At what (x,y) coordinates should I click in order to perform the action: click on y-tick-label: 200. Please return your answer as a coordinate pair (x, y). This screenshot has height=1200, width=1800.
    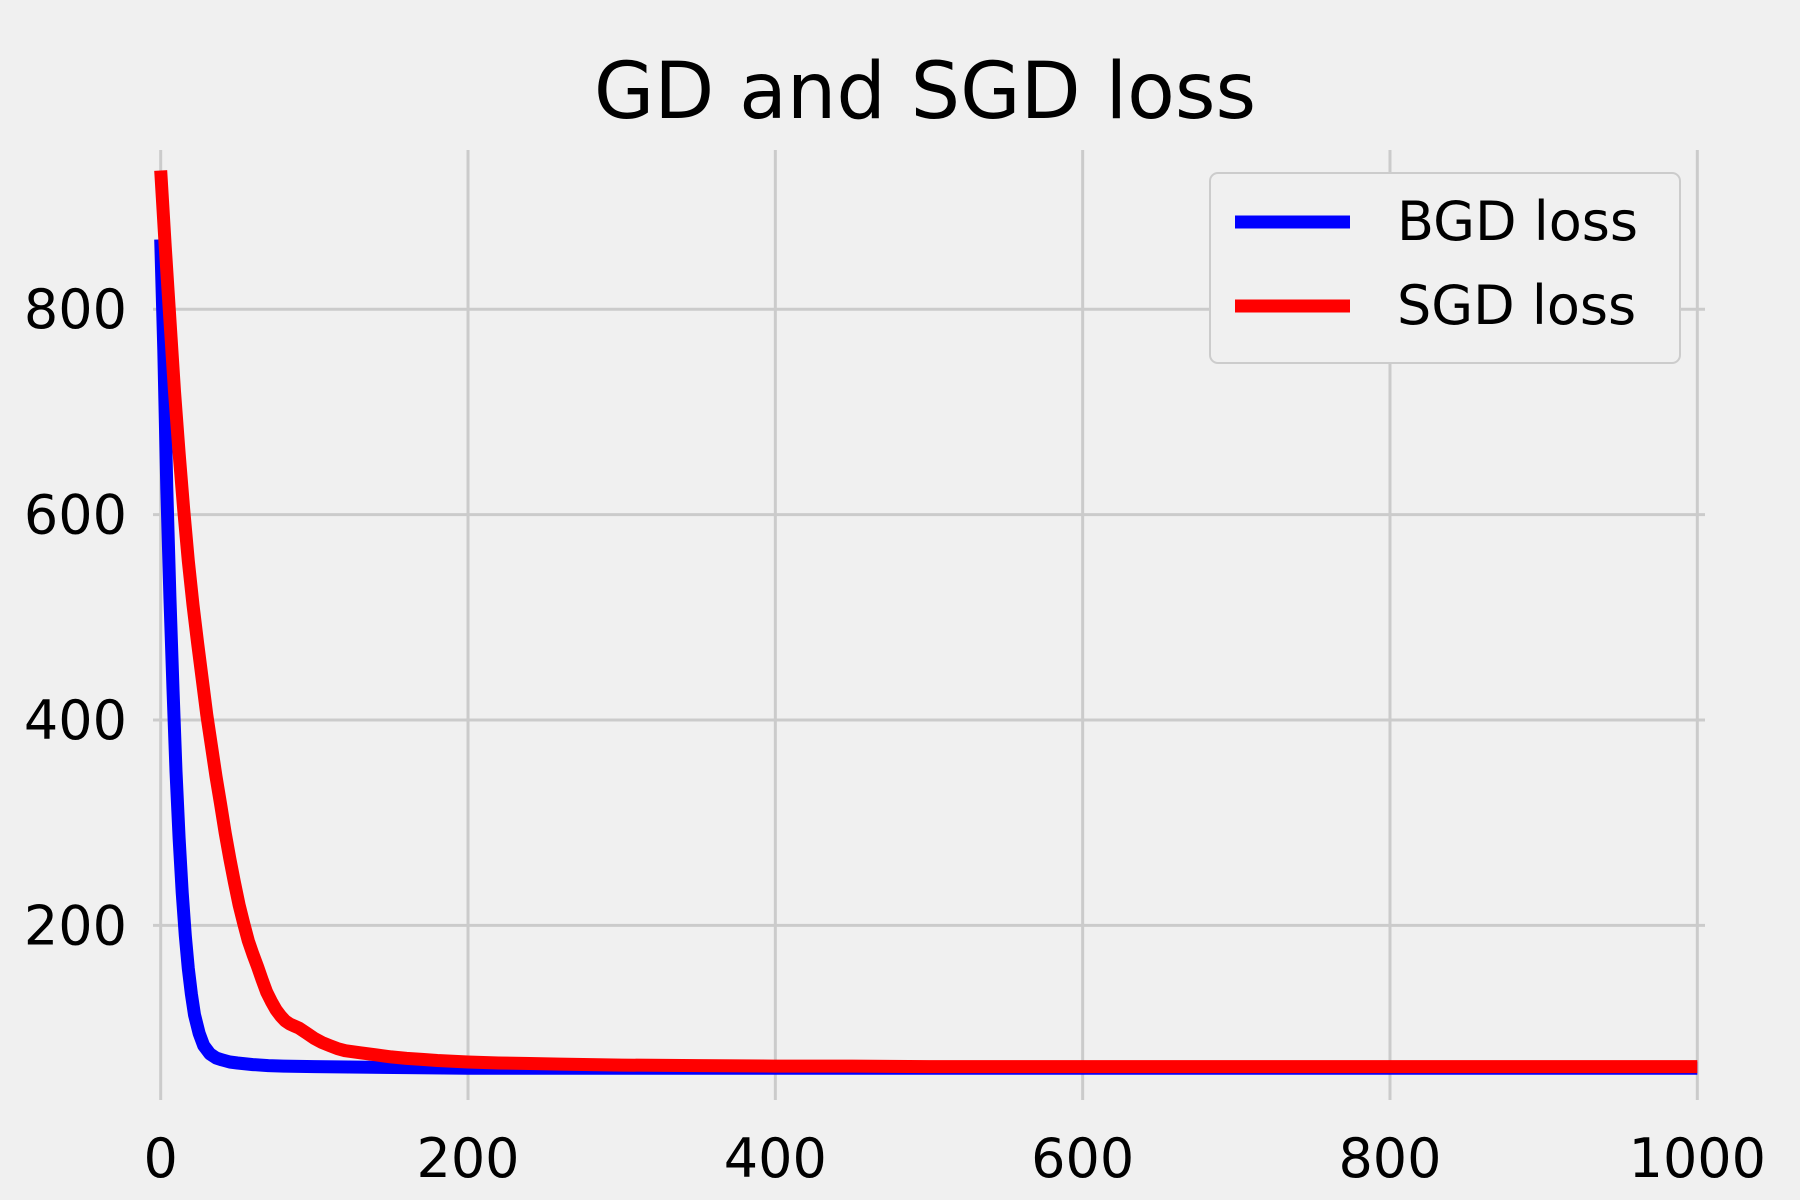
    Looking at the image, I should click on (75, 925).